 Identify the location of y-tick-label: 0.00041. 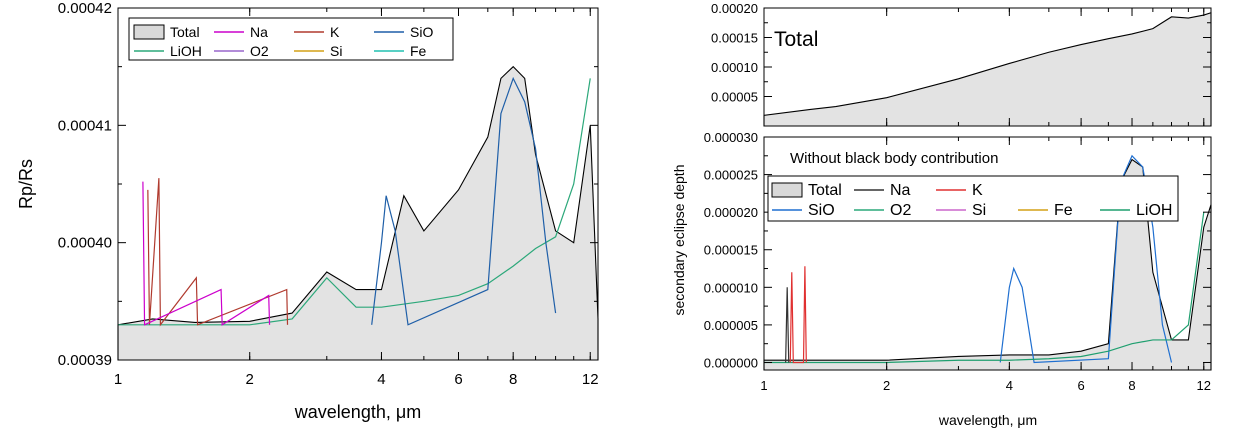
(85, 125).